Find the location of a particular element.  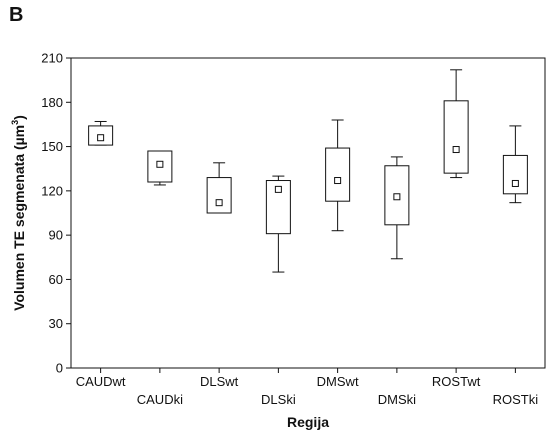

box-DLSwt is located at coordinates (219, 188).